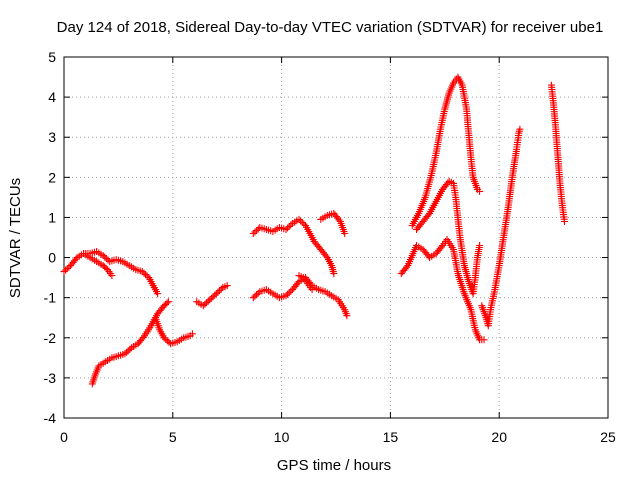  I want to click on series-c3, so click(448, 237).